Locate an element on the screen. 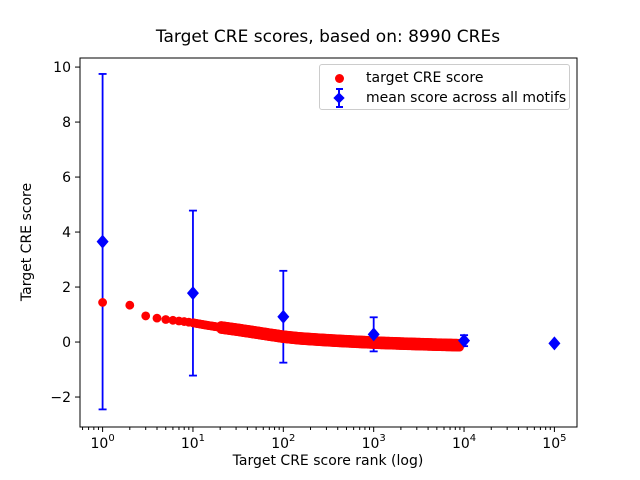 The width and height of the screenshot is (640, 480). y-tick-label: 4 is located at coordinates (66, 233).